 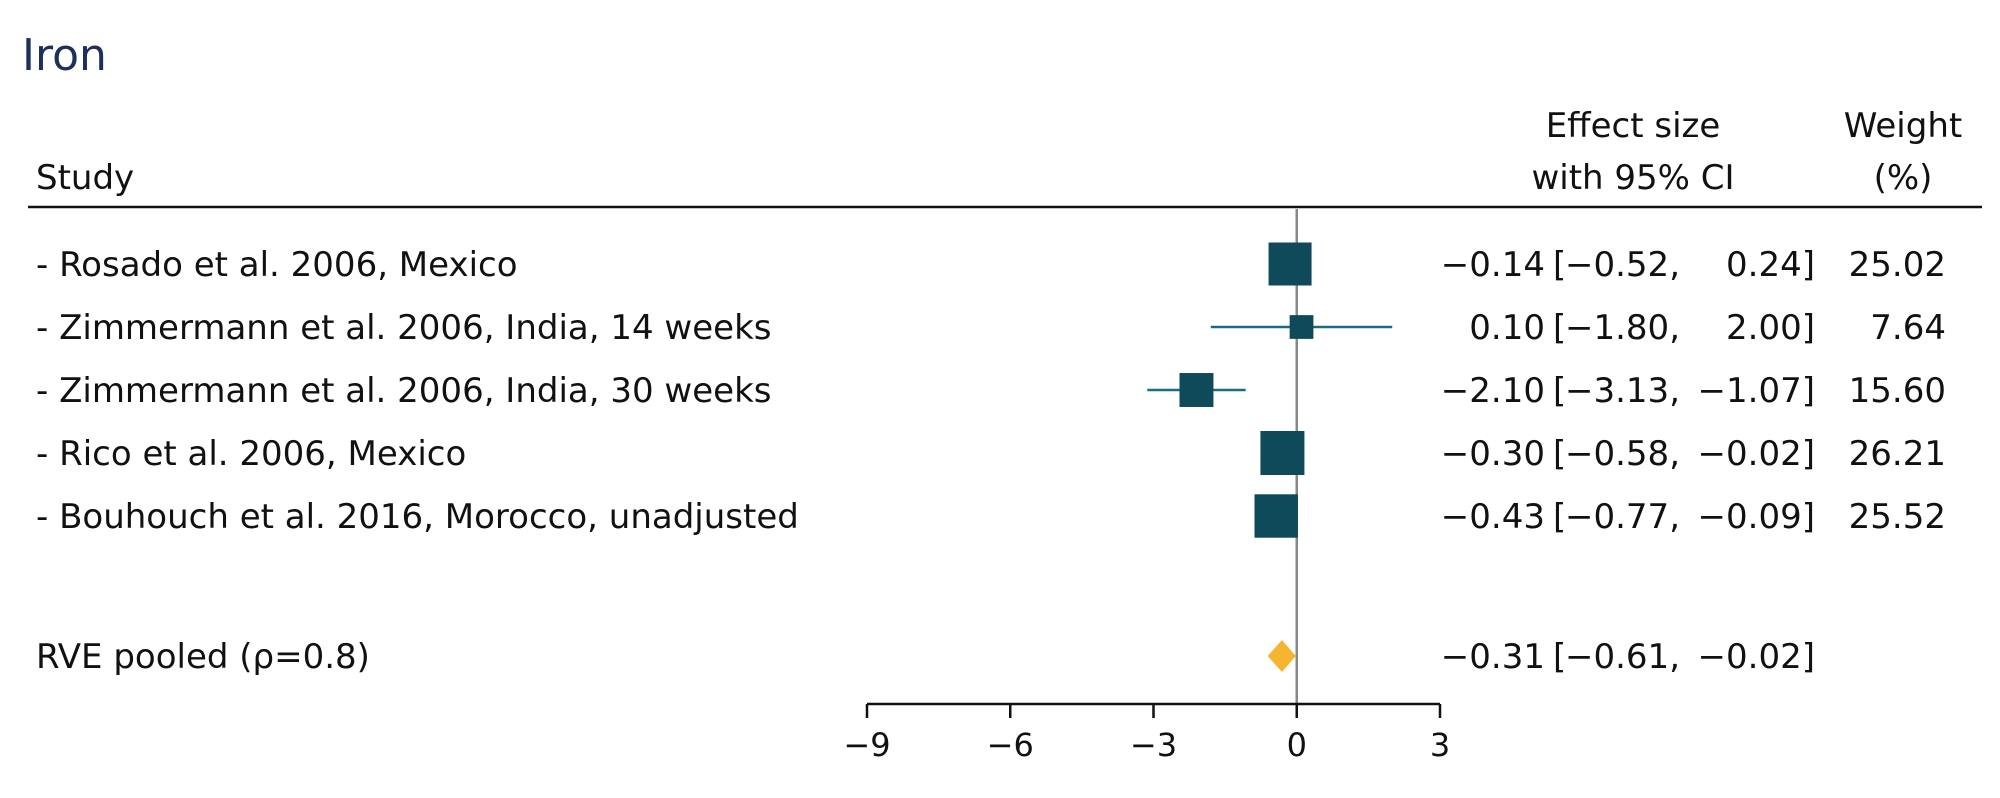 I want to click on effect-value: 0.10, so click(x=1507, y=328).